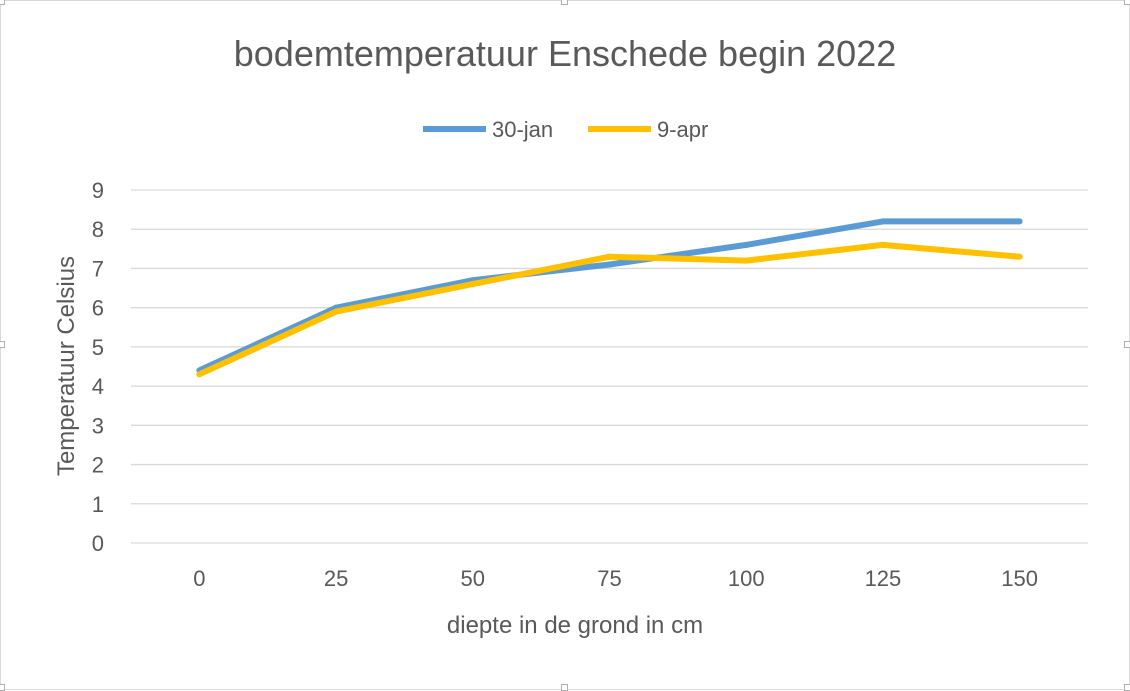 This screenshot has height=691, width=1130. I want to click on resize-handle-left, so click(2, 344).